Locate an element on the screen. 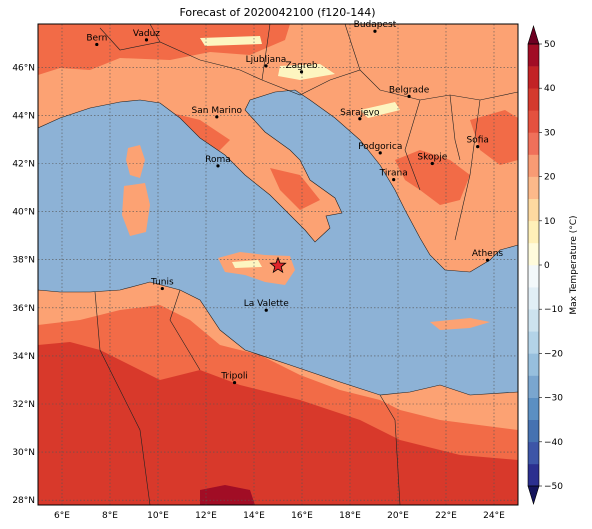 The image size is (592, 529). colorbar-tick-label: −50 is located at coordinates (553, 487).